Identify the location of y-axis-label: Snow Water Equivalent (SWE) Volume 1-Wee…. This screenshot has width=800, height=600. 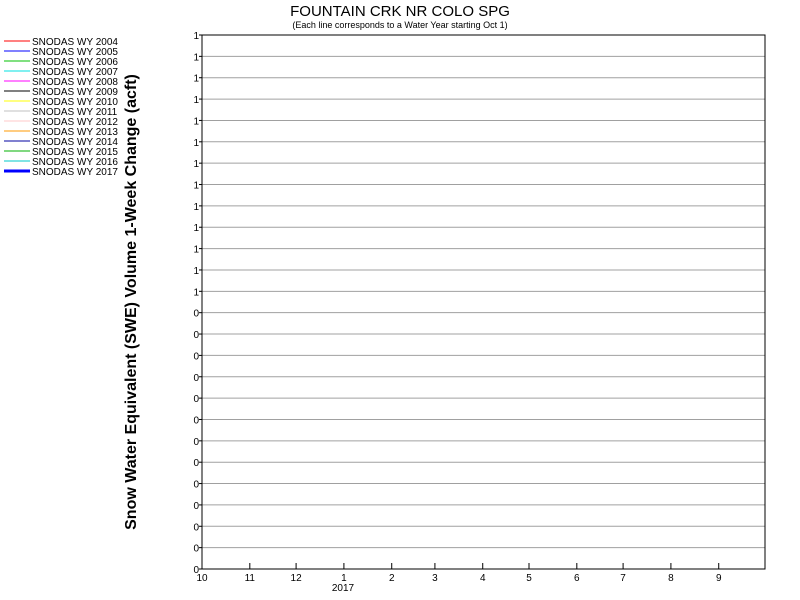
(131, 302).